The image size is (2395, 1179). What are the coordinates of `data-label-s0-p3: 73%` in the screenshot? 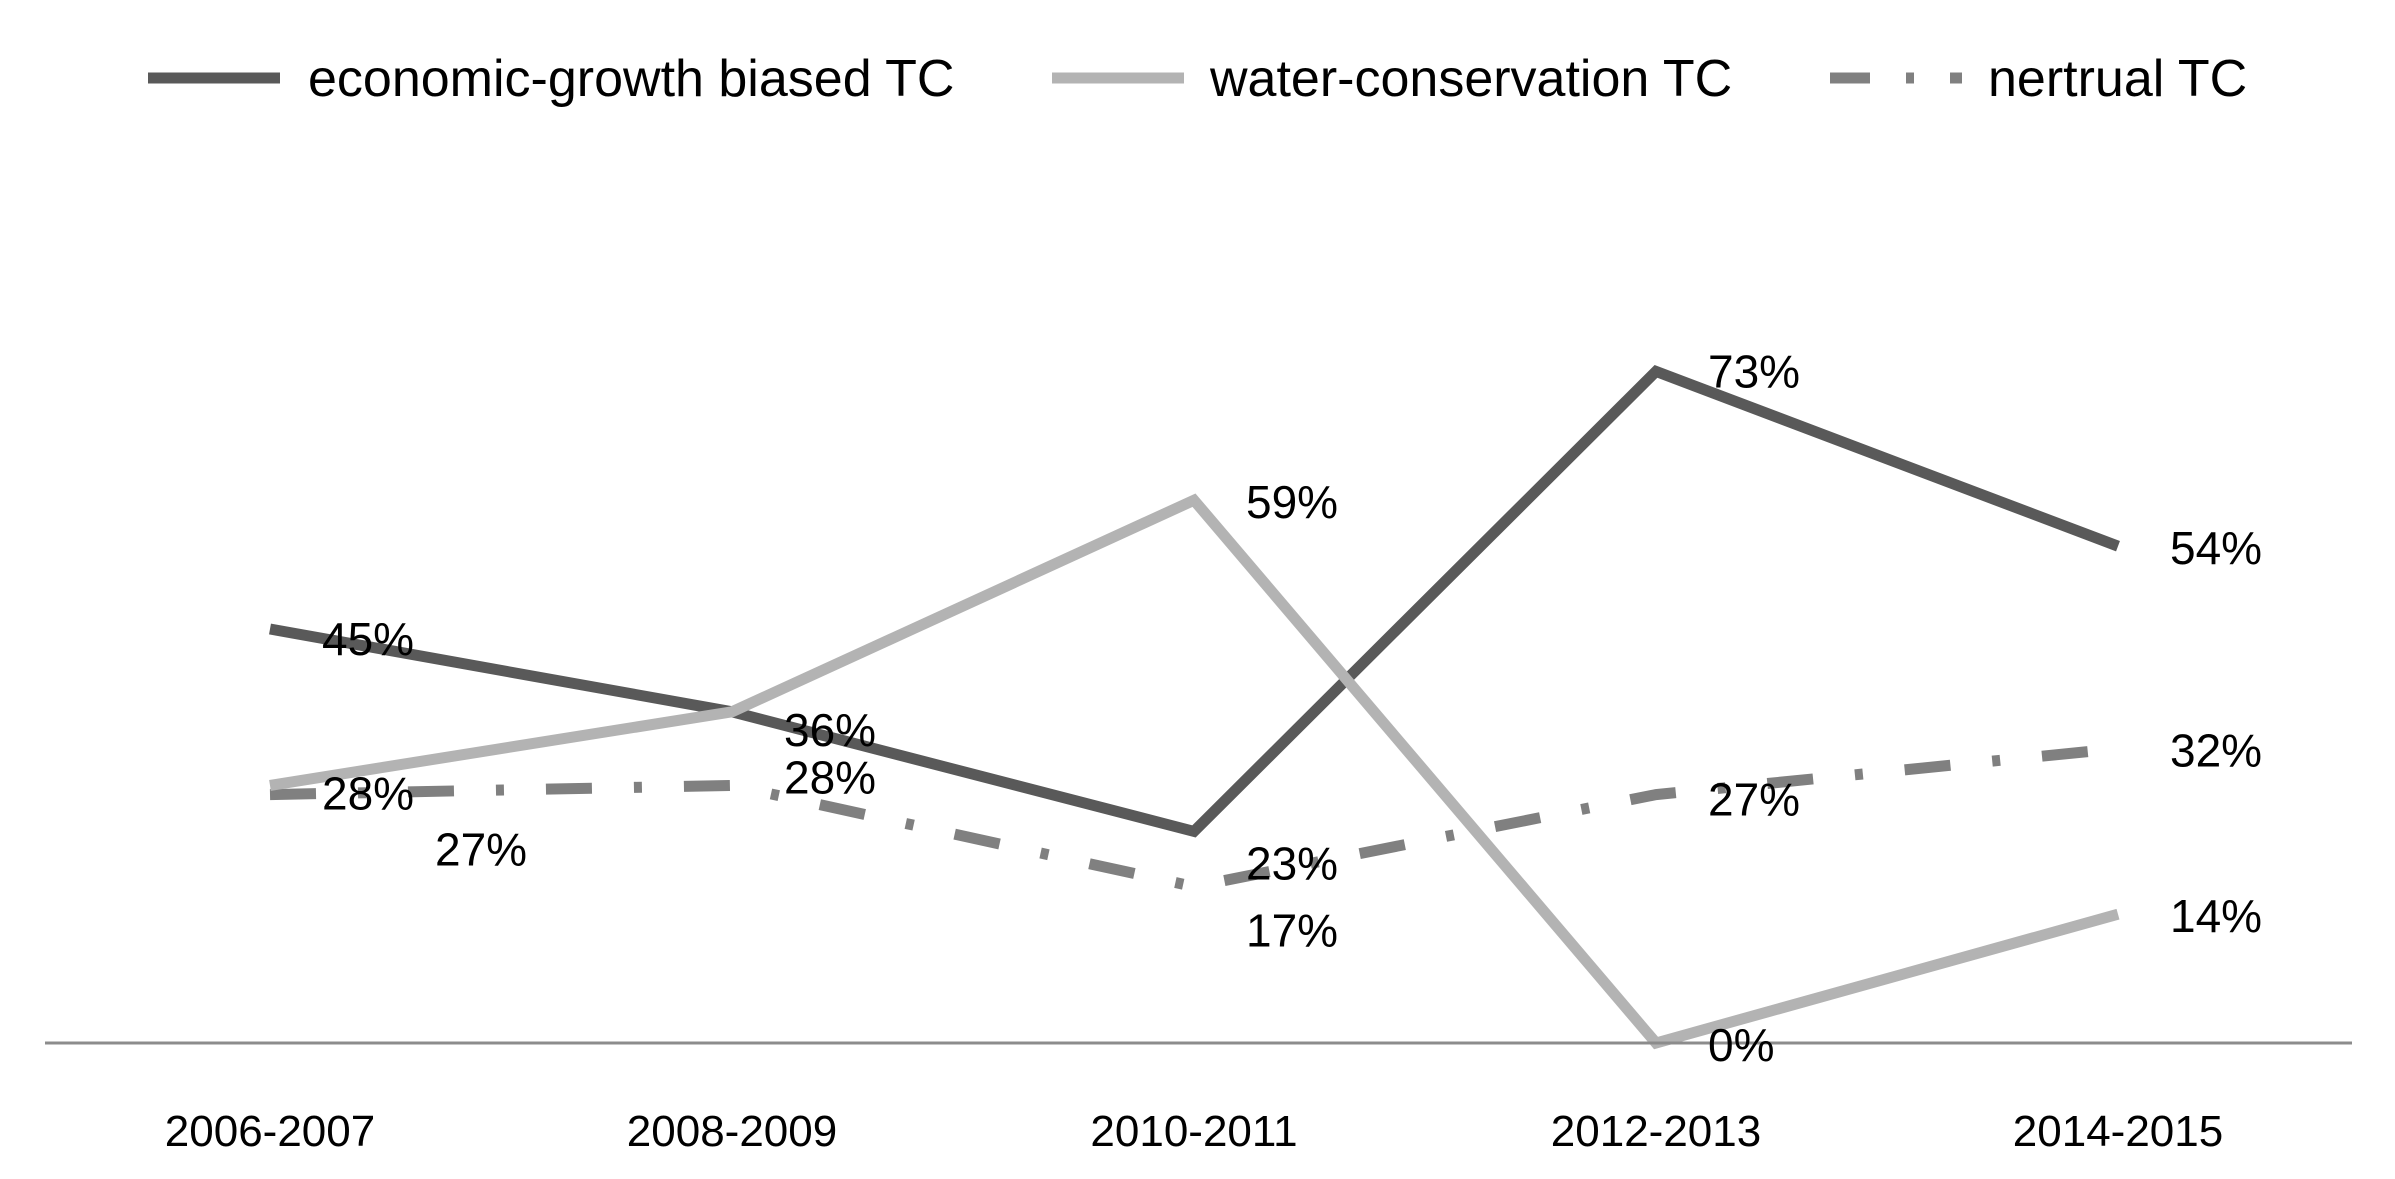 It's located at (1754, 371).